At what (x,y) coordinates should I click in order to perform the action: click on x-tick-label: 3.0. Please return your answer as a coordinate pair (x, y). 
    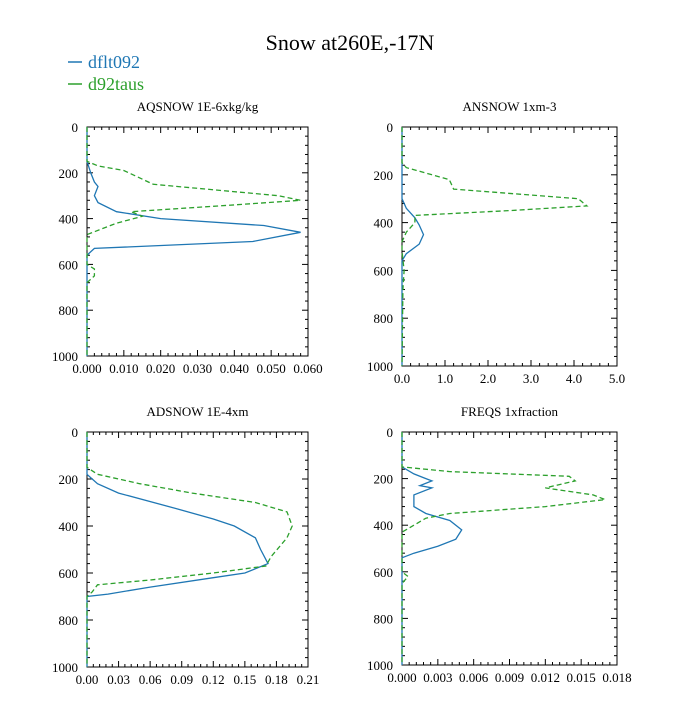
    Looking at the image, I should click on (531, 378).